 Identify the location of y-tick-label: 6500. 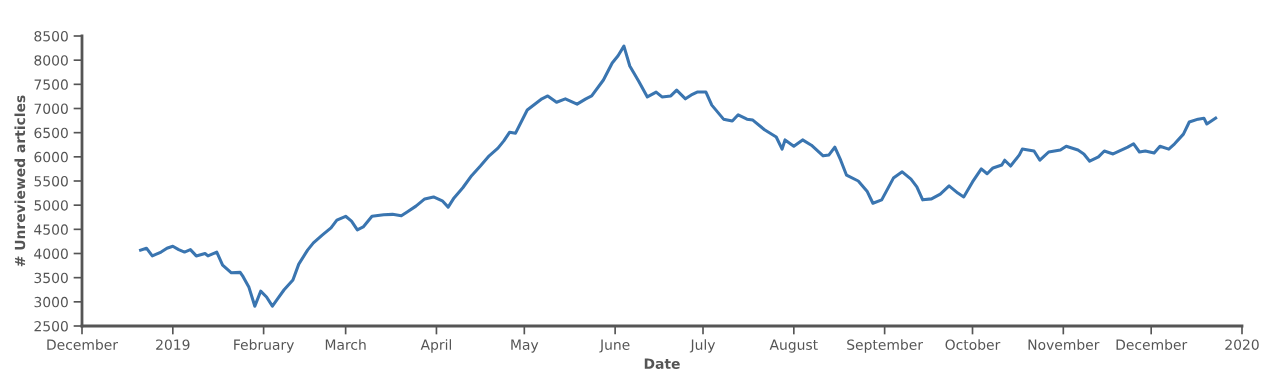
(51, 133).